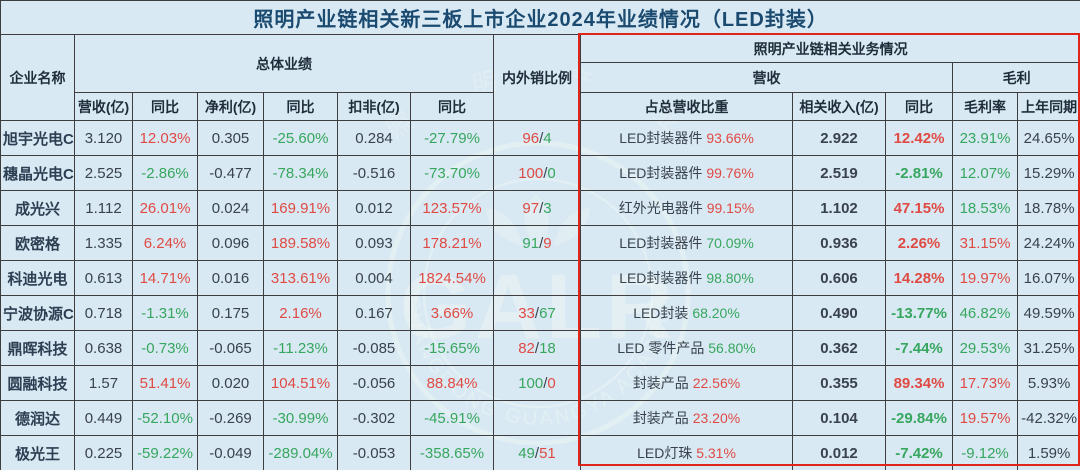  Describe the element at coordinates (37, 418) in the screenshot. I see `company-name-cell: 德润达` at that location.